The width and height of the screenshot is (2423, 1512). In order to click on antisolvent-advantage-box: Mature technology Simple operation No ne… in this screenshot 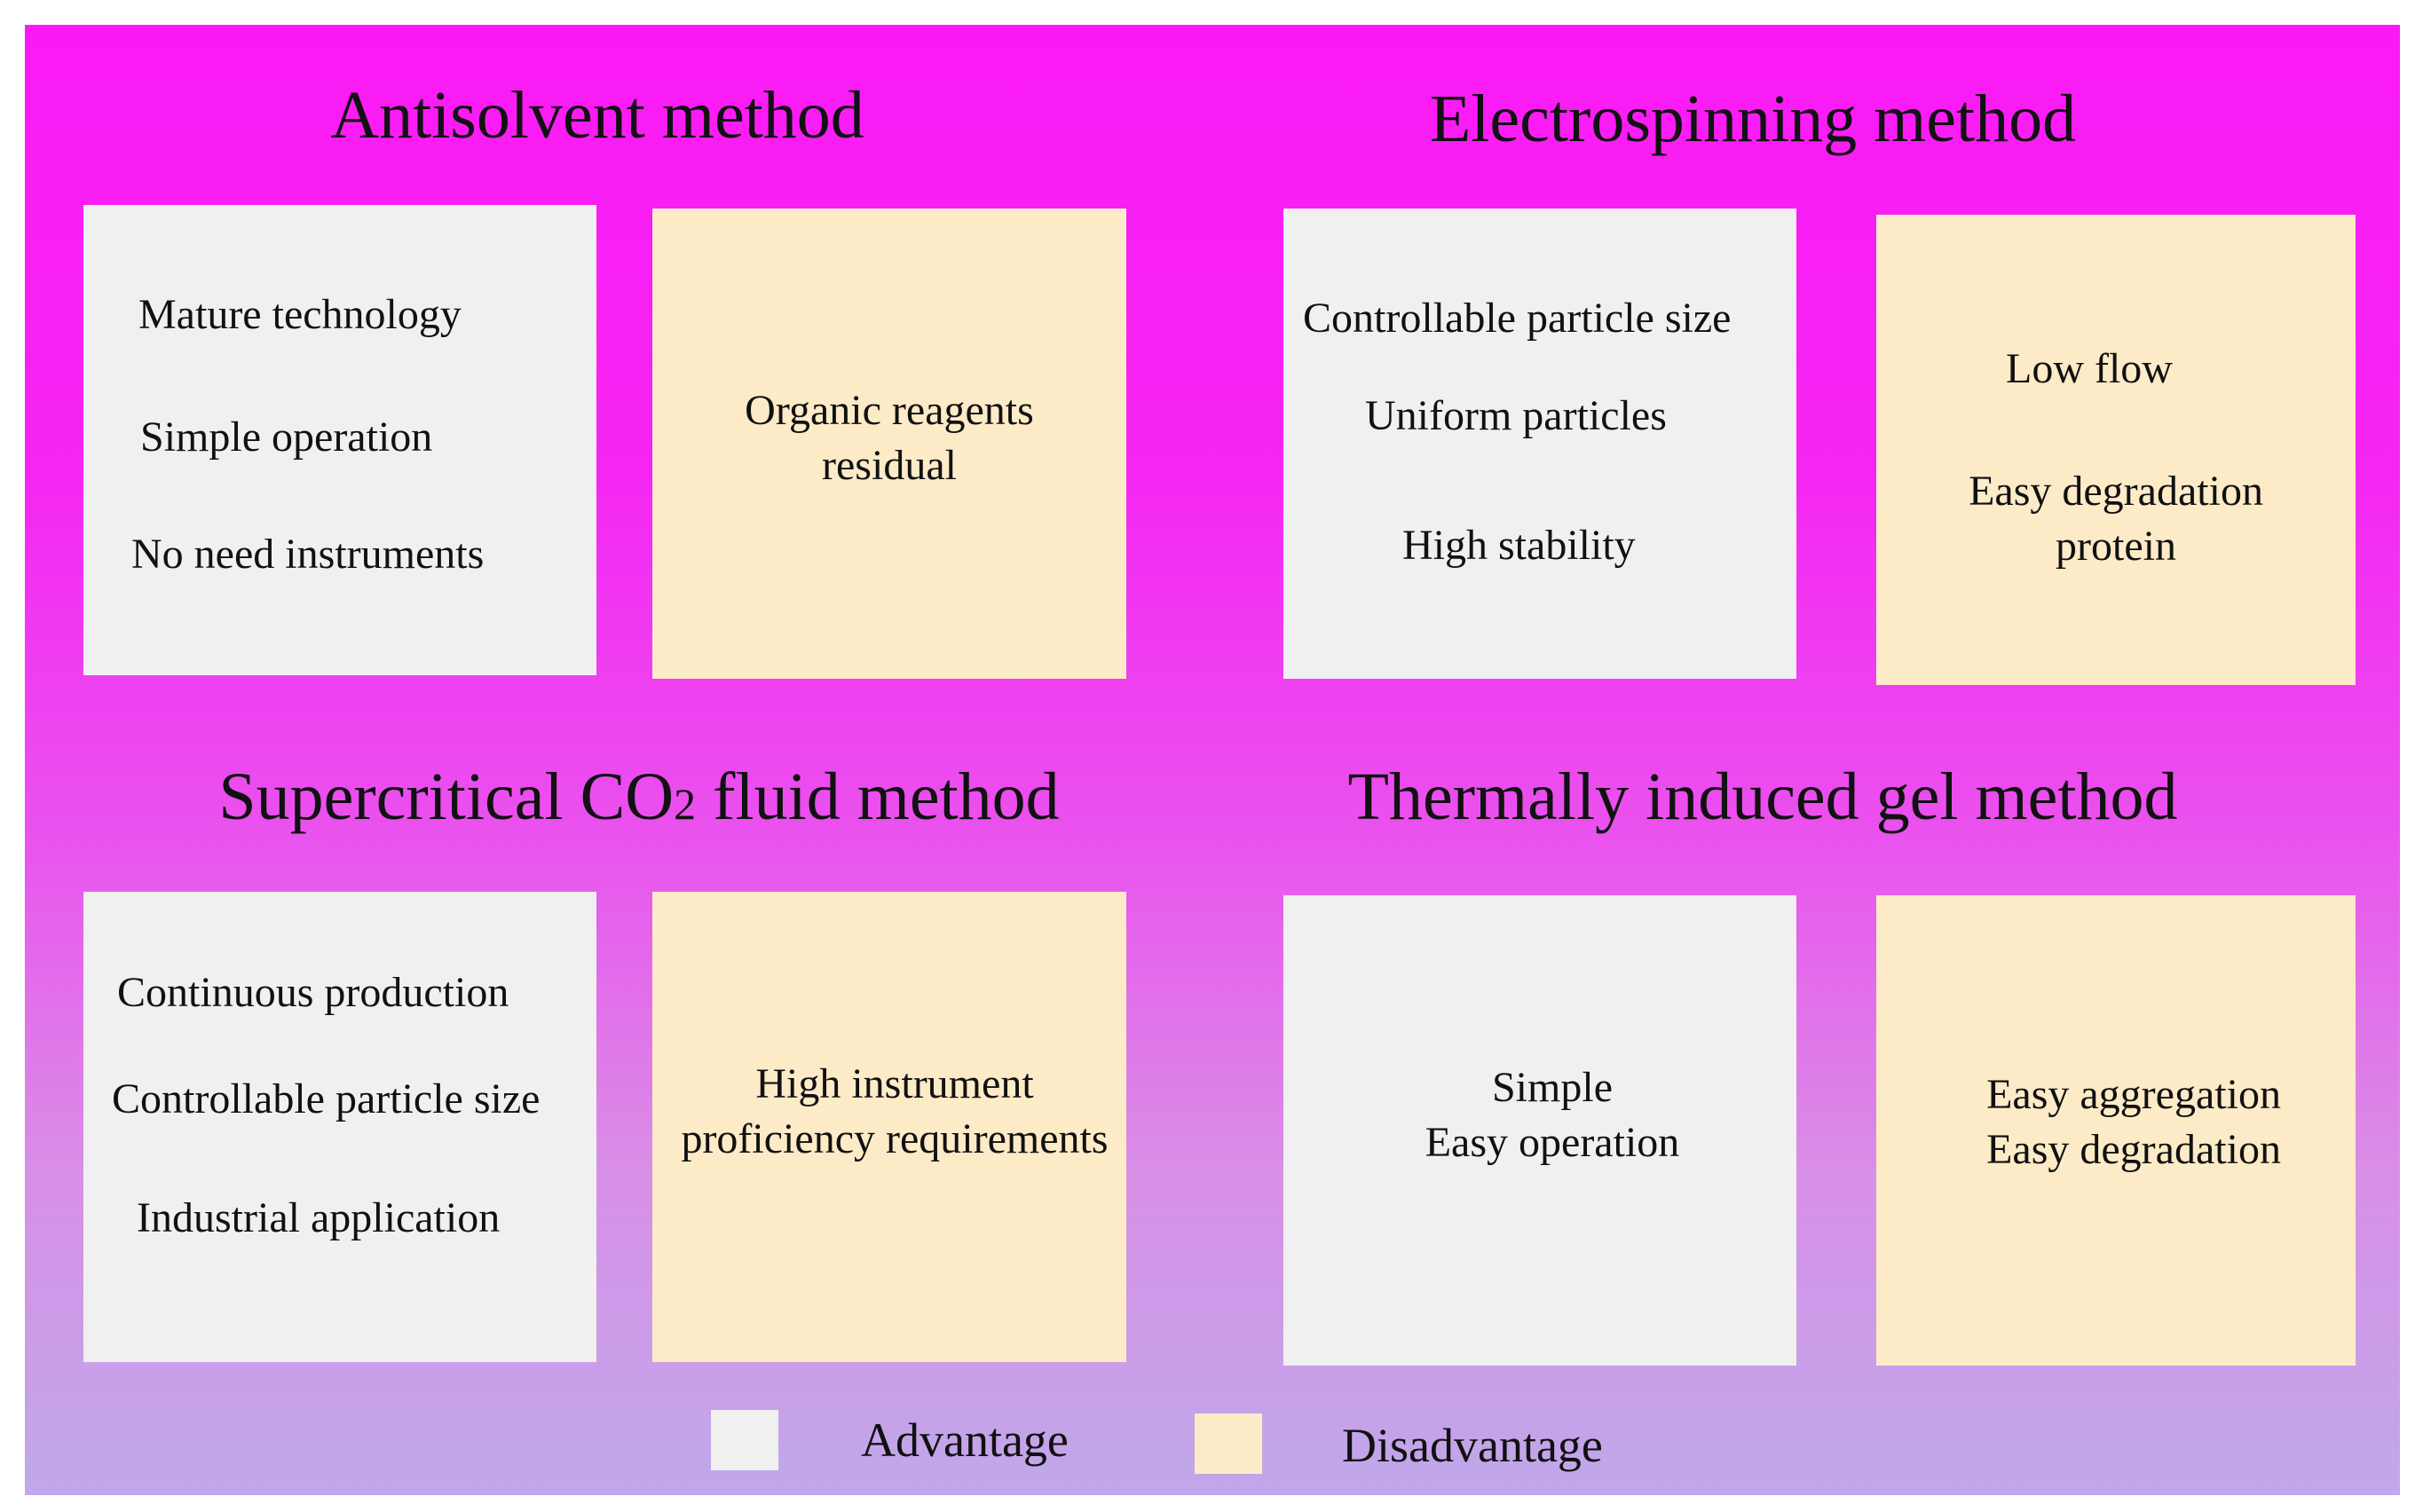, I will do `click(339, 440)`.